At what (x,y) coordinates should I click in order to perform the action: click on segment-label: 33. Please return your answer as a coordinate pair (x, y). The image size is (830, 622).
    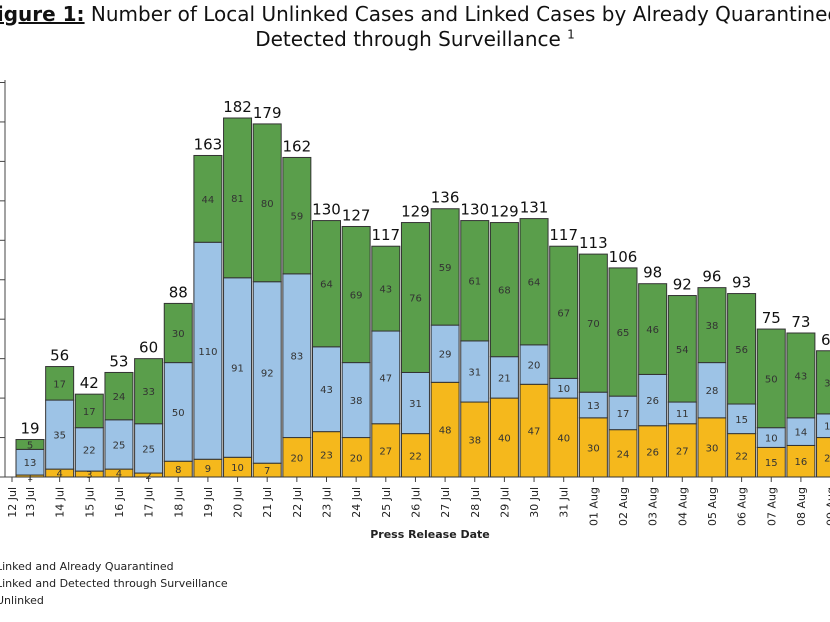
    Looking at the image, I should click on (148, 392).